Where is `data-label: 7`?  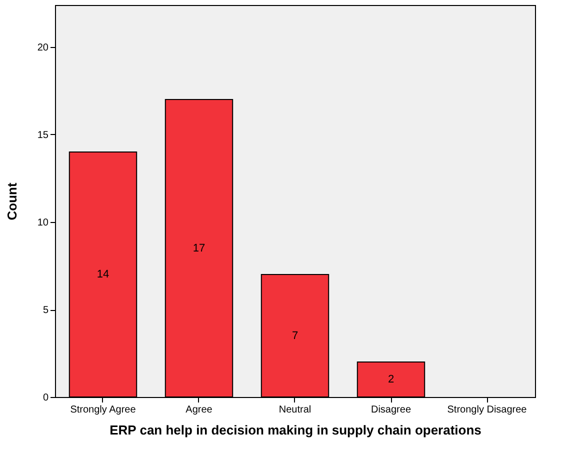
data-label: 7 is located at coordinates (295, 336).